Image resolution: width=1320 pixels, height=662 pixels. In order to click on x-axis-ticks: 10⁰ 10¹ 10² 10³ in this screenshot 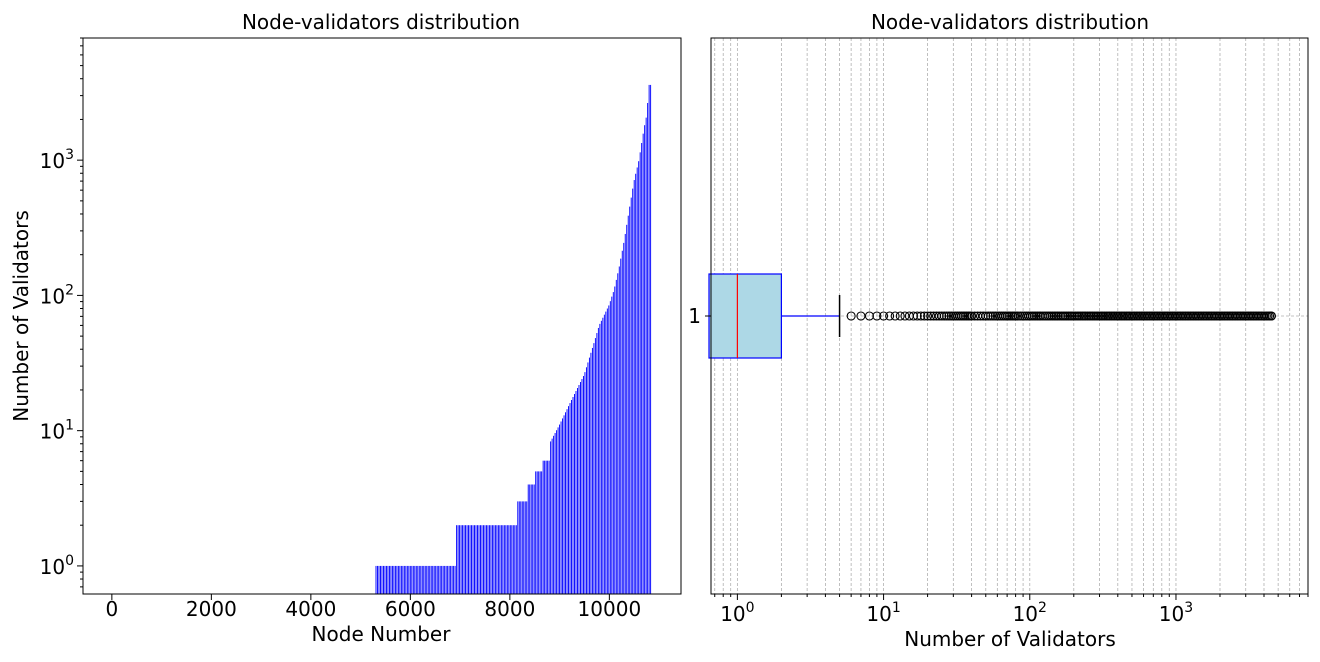, I will do `click(1011, 610)`.